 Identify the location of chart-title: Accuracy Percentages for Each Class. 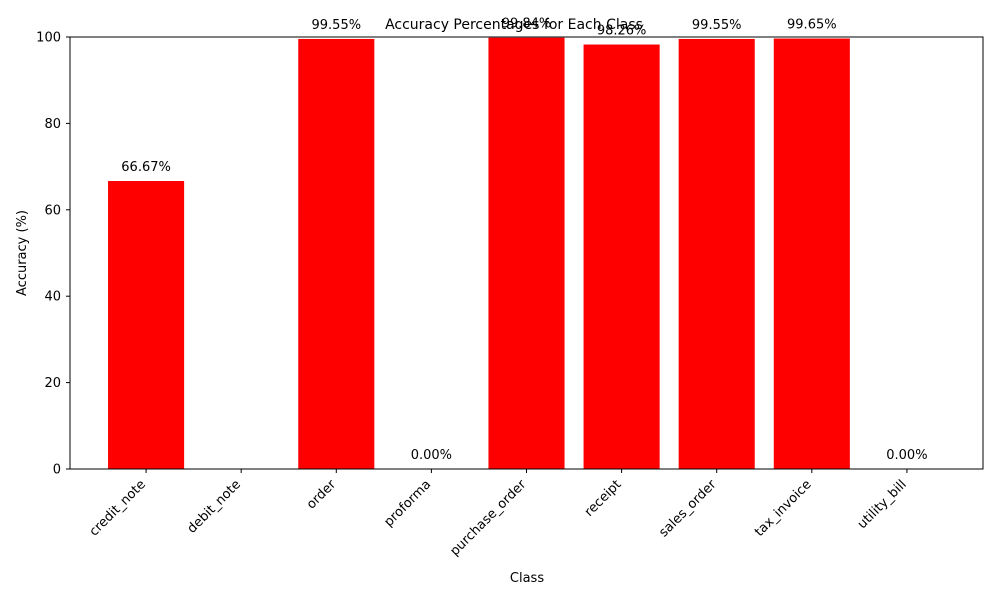
(514, 25).